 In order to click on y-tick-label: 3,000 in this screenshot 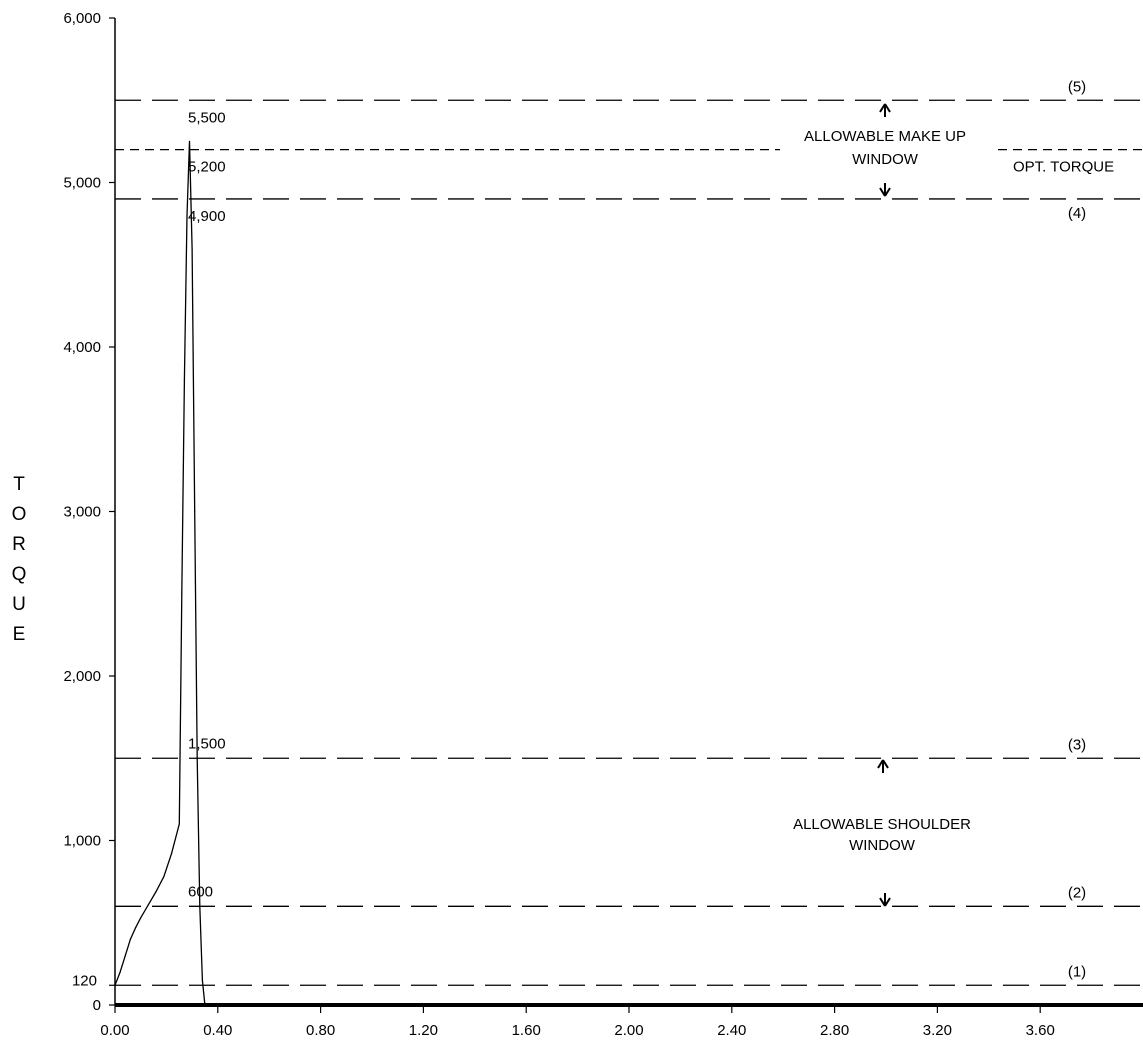, I will do `click(82, 512)`.